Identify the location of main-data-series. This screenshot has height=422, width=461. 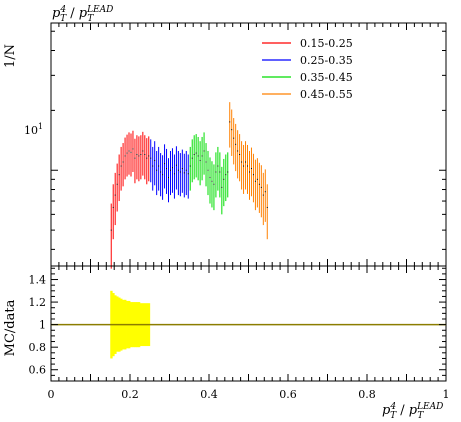
(189, 185).